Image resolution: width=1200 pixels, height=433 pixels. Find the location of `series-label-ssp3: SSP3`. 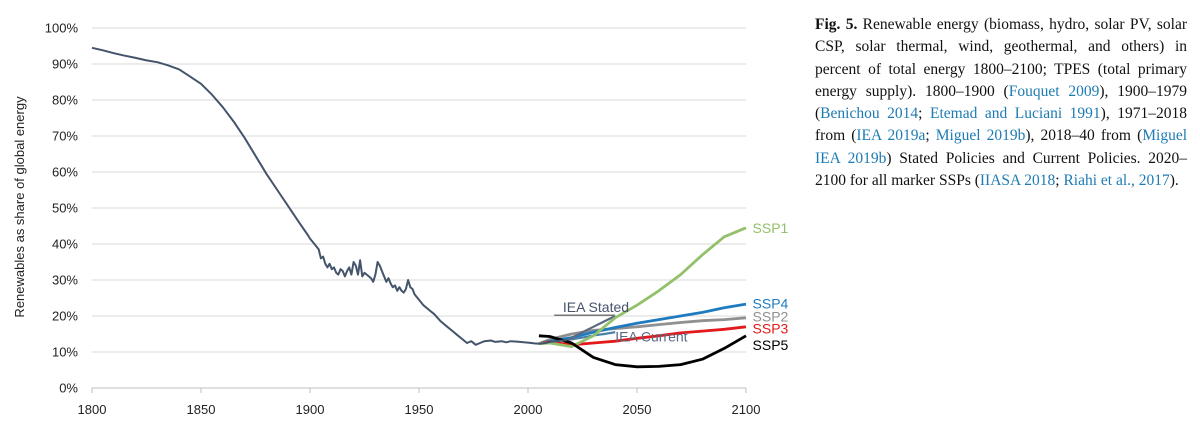

series-label-ssp3: SSP3 is located at coordinates (771, 329).